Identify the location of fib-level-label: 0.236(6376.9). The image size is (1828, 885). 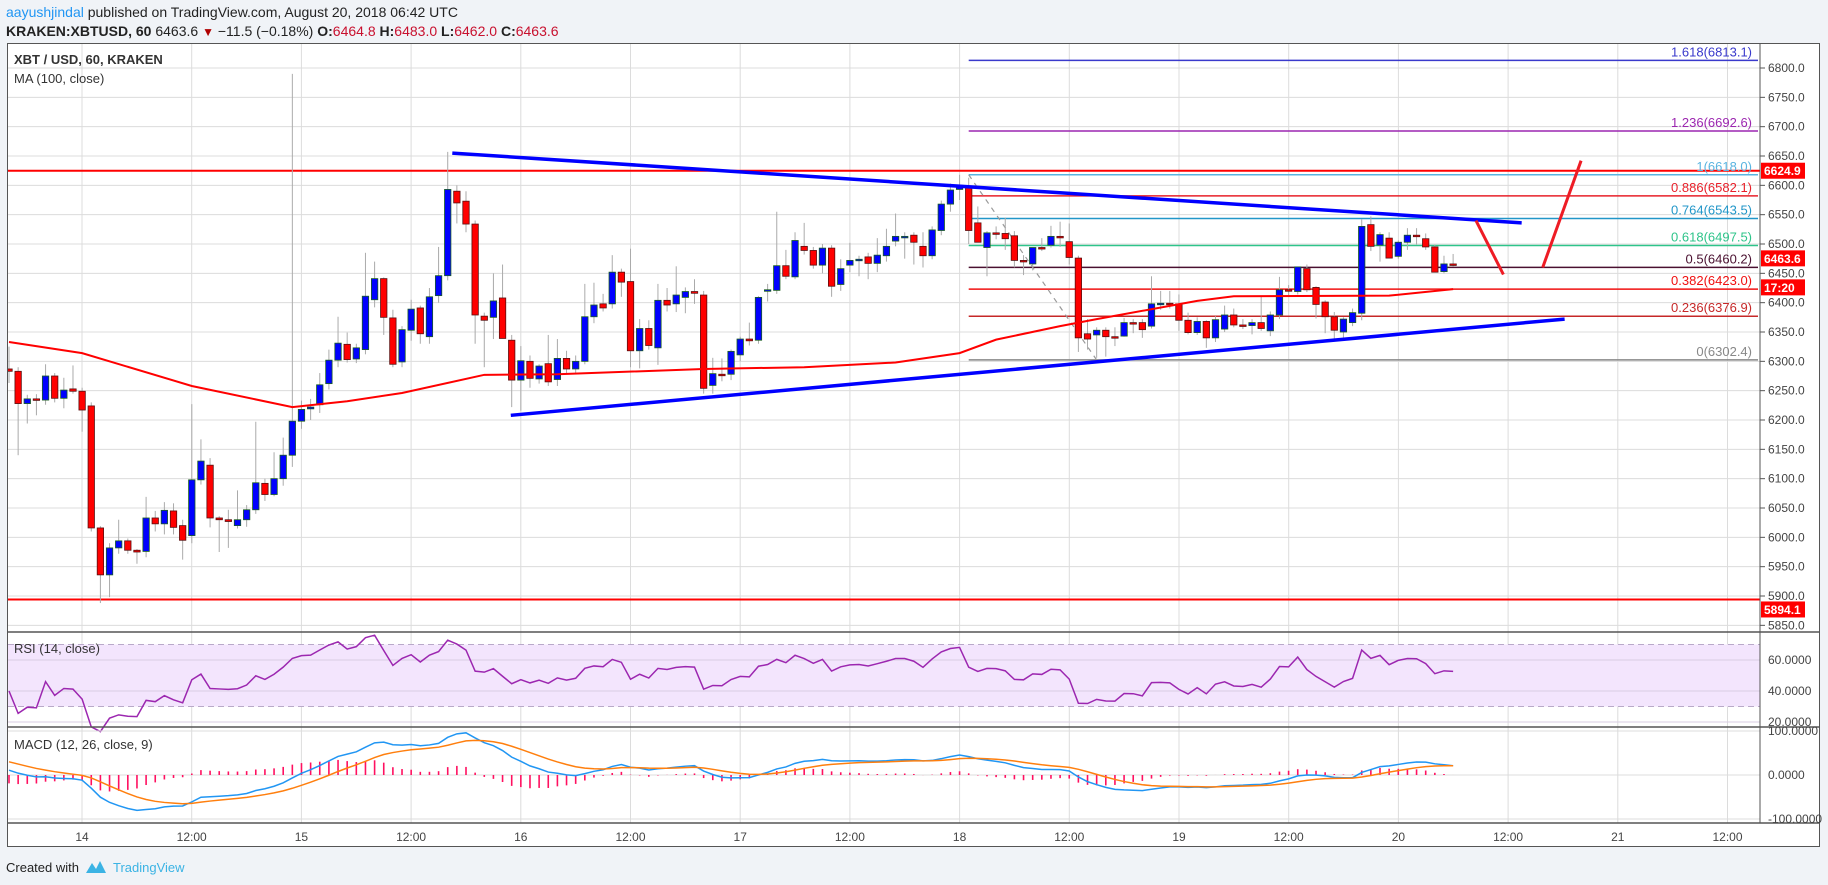
(1711, 307).